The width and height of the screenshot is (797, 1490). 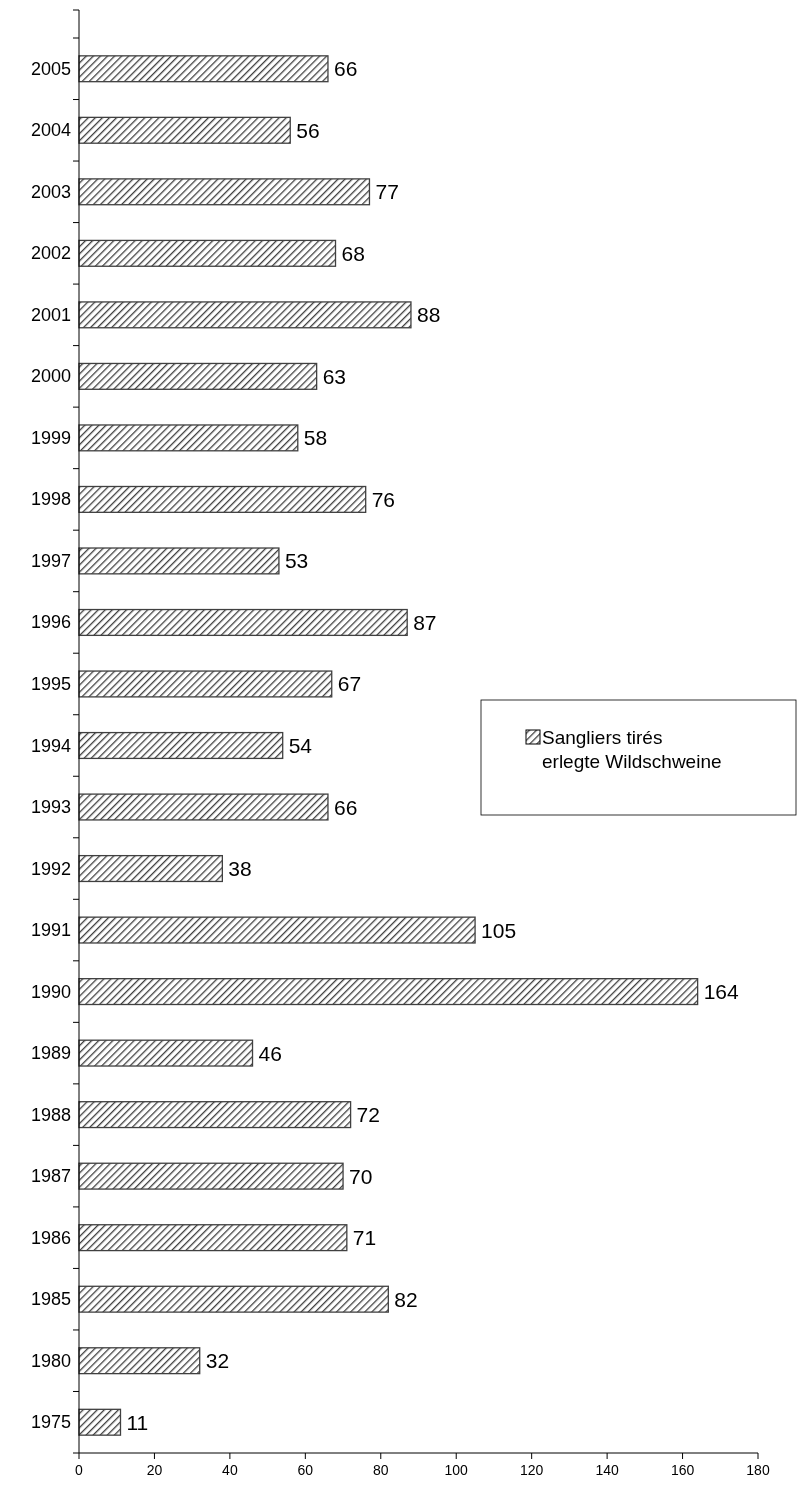 What do you see at coordinates (50, 314) in the screenshot?
I see `y-tick-label: 2001` at bounding box center [50, 314].